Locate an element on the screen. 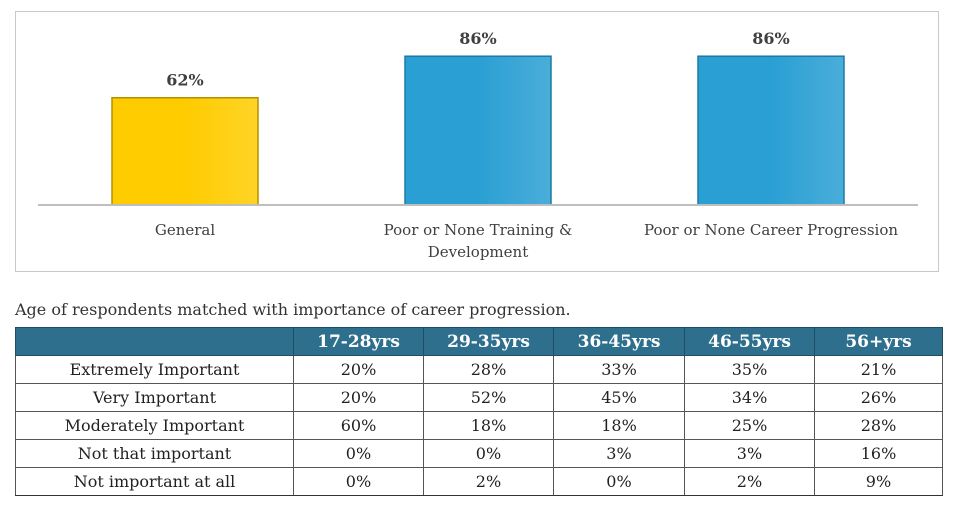 Image resolution: width=967 pixels, height=509 pixels. table-row: Very Important 20% 52% 45% 34% 26% is located at coordinates (479, 397).